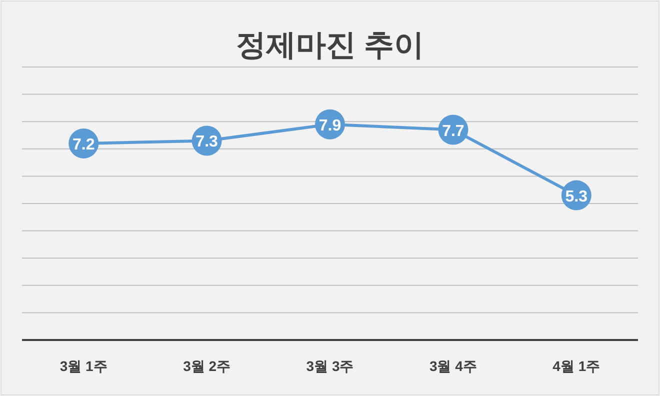 This screenshot has width=660, height=396. Describe the element at coordinates (453, 131) in the screenshot. I see `data-label: 7.7` at that location.